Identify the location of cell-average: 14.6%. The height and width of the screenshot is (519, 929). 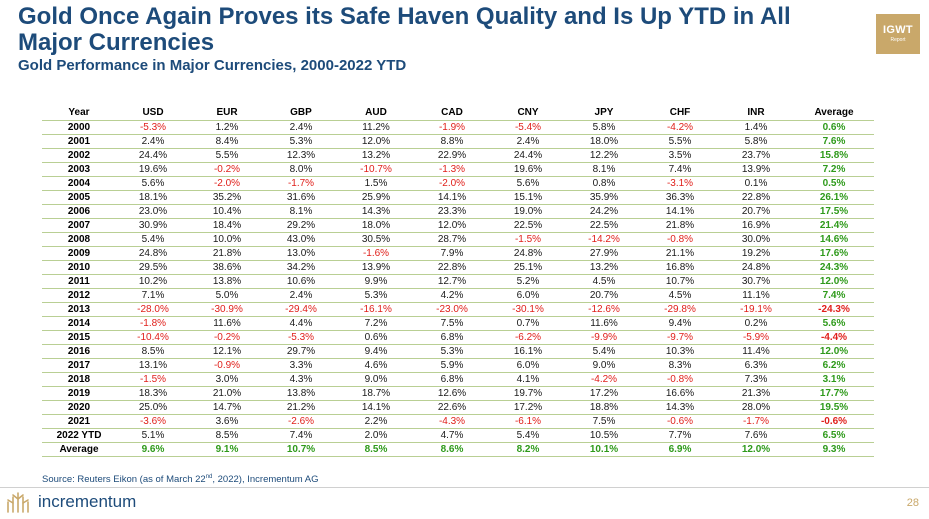
(834, 239).